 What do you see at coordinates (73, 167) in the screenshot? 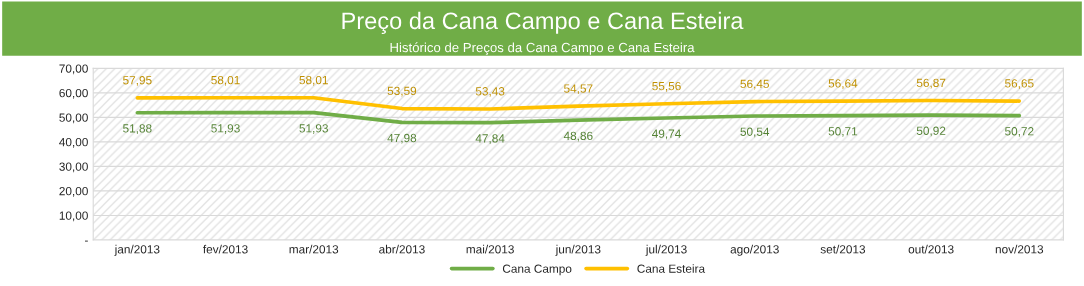
I see `y-tick-label: 30,00` at bounding box center [73, 167].